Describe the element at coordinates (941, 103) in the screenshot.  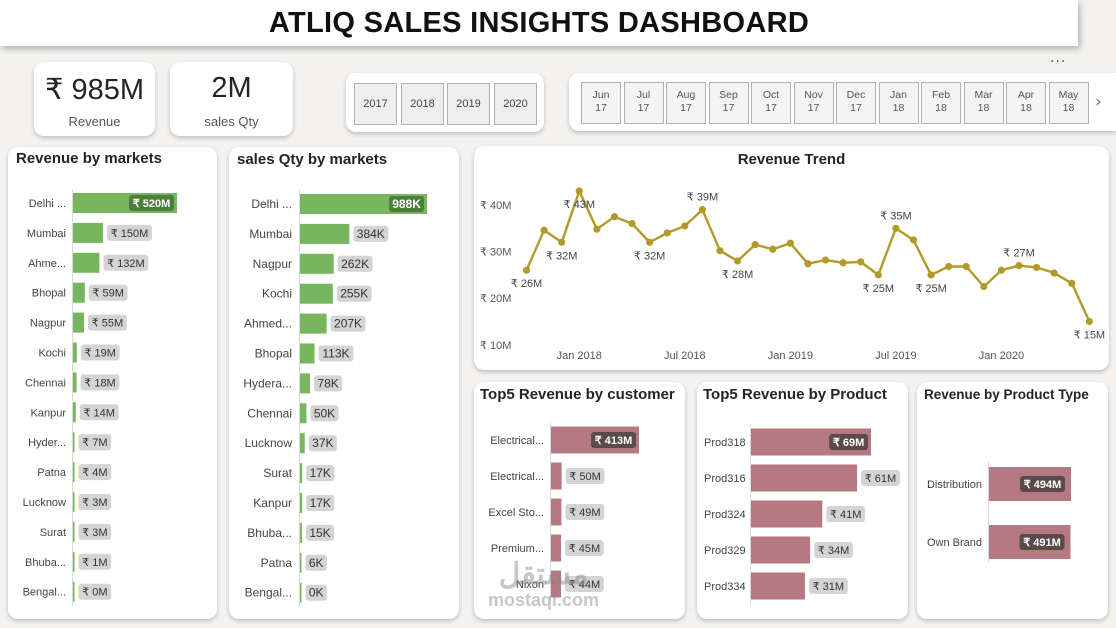
I see `month-slicer-feb-18: Feb 18` at that location.